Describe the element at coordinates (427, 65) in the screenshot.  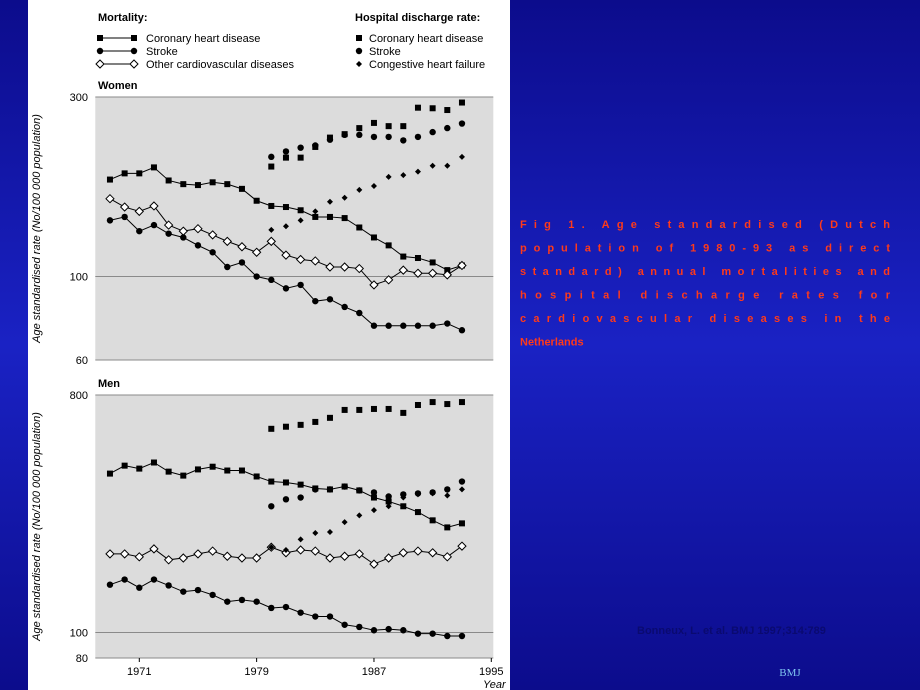
I see `legend-label: Congestive heart failure` at that location.